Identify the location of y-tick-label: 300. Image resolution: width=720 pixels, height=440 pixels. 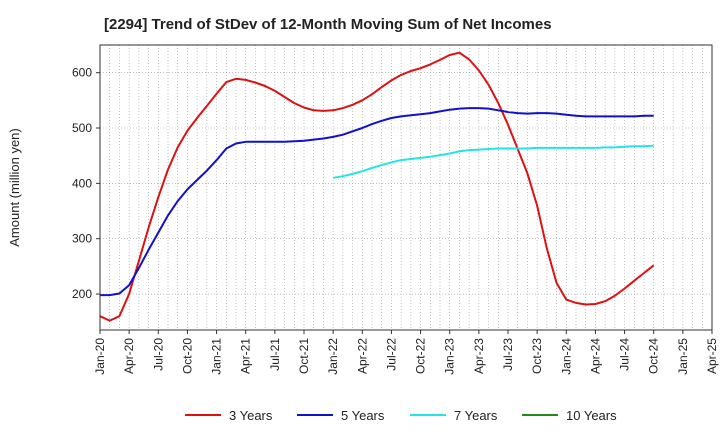
(82, 239).